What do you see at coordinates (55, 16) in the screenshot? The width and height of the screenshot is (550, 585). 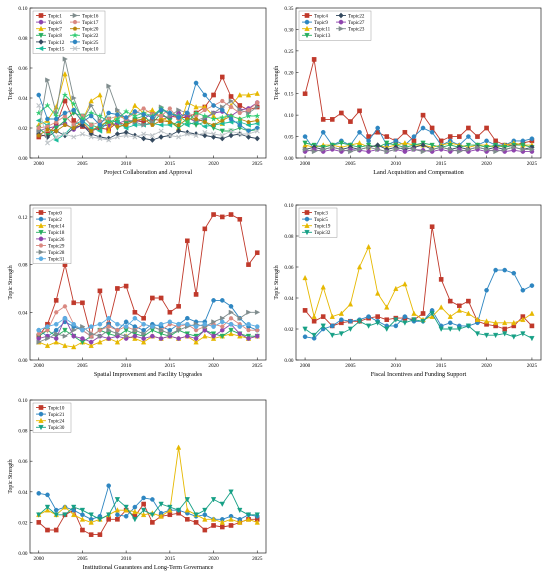 I see `legend-label: Topic1` at bounding box center [55, 16].